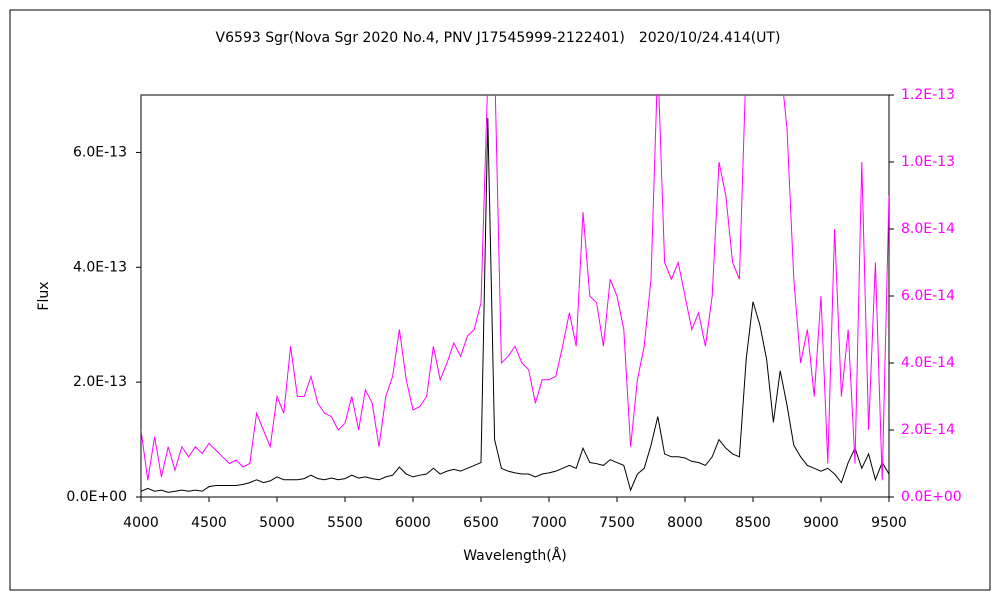 The image size is (1000, 600). Describe the element at coordinates (141, 523) in the screenshot. I see `x-tick-label: 4000` at that location.